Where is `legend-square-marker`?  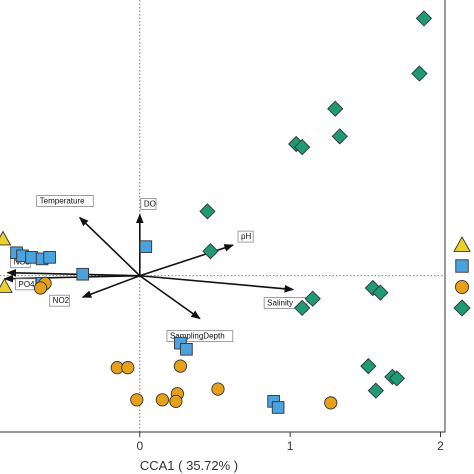 legend-square-marker is located at coordinates (462, 266).